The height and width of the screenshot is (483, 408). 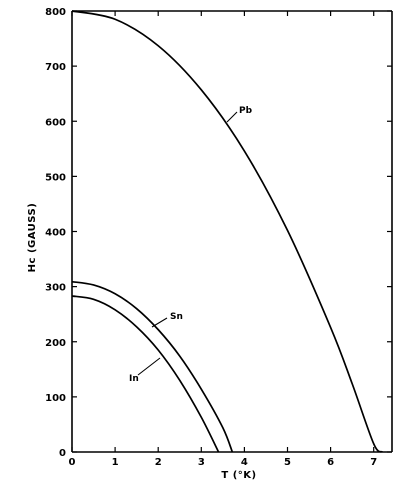 I want to click on curve-in, so click(x=145, y=374).